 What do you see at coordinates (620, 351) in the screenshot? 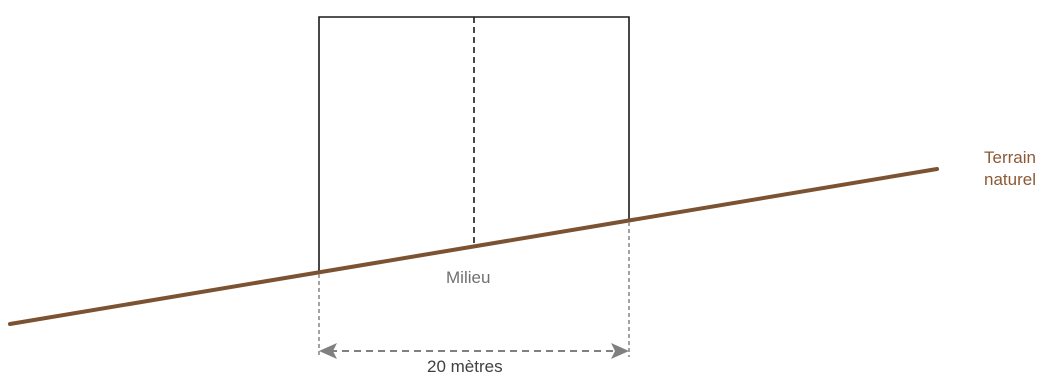
I see `dimension-arrow-right-icon` at bounding box center [620, 351].